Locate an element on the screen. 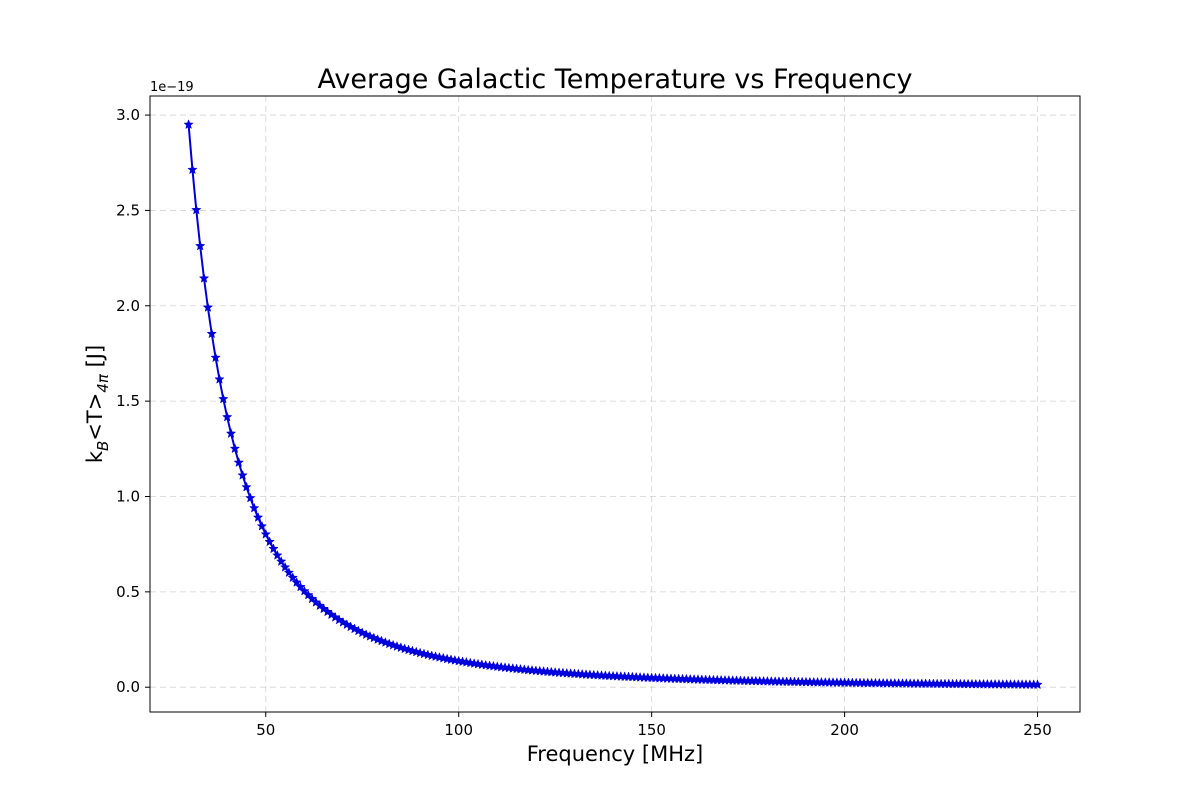  y-tick-label: 2.5 is located at coordinates (128, 210).